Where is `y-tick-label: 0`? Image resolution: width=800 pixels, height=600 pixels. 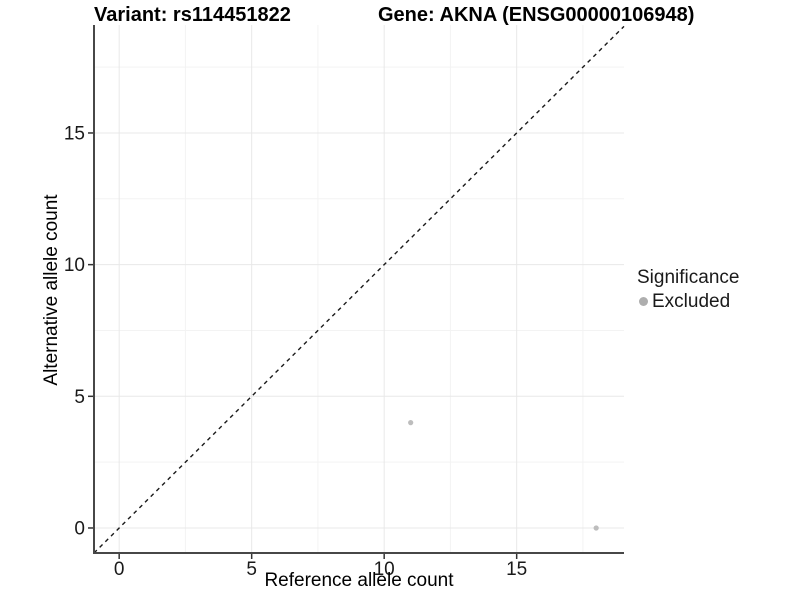
y-tick-label: 0 is located at coordinates (79, 528).